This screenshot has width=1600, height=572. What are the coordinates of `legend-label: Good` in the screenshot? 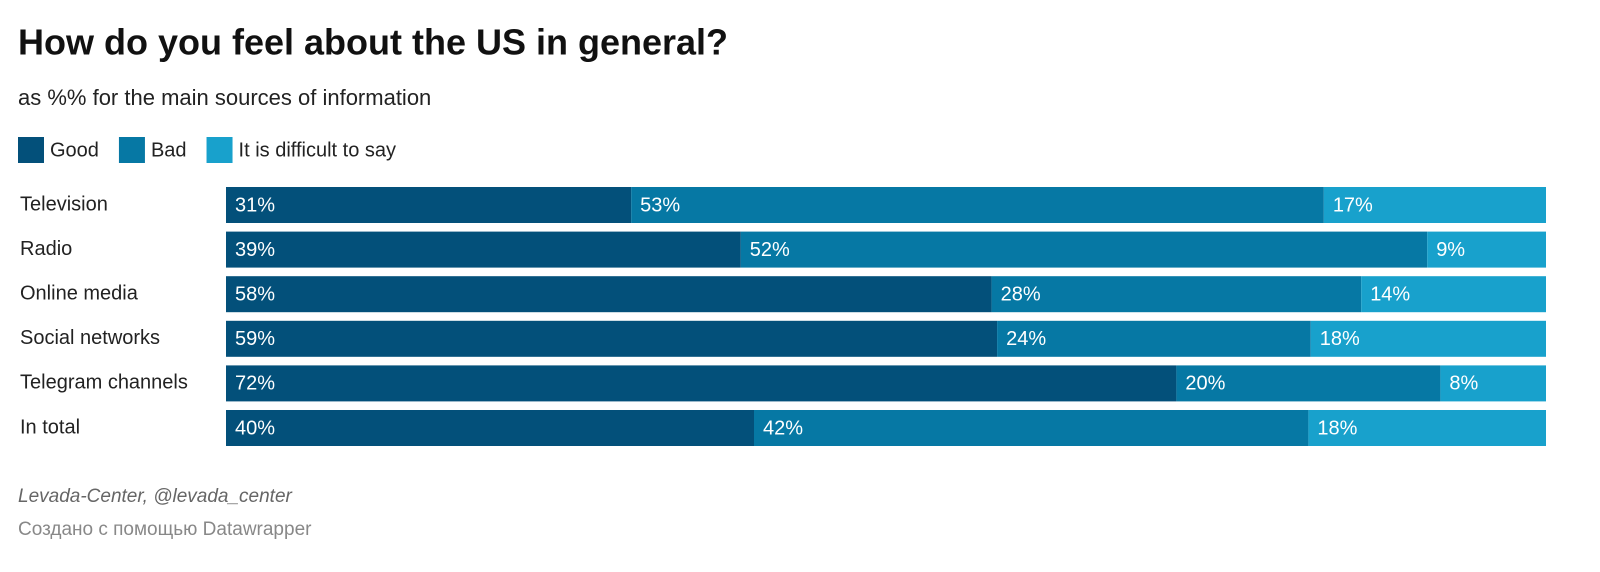 It's located at (74, 150).